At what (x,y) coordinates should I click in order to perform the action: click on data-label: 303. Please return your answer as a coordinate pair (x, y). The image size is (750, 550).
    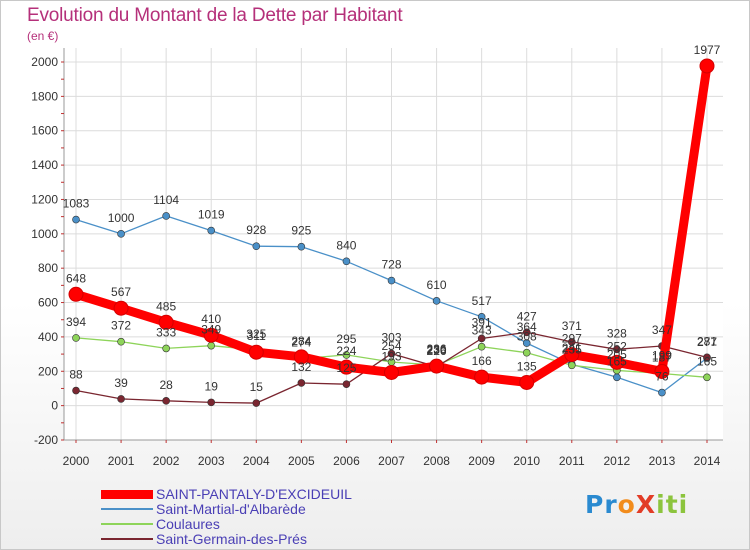
    Looking at the image, I should click on (391, 338).